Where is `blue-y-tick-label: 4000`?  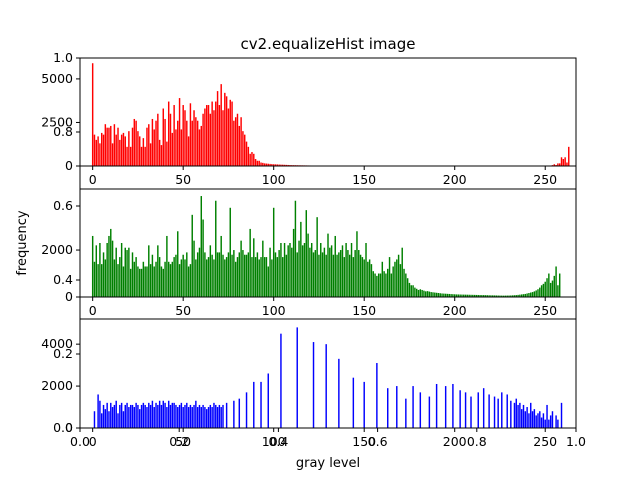
blue-y-tick-label: 4000 is located at coordinates (57, 343).